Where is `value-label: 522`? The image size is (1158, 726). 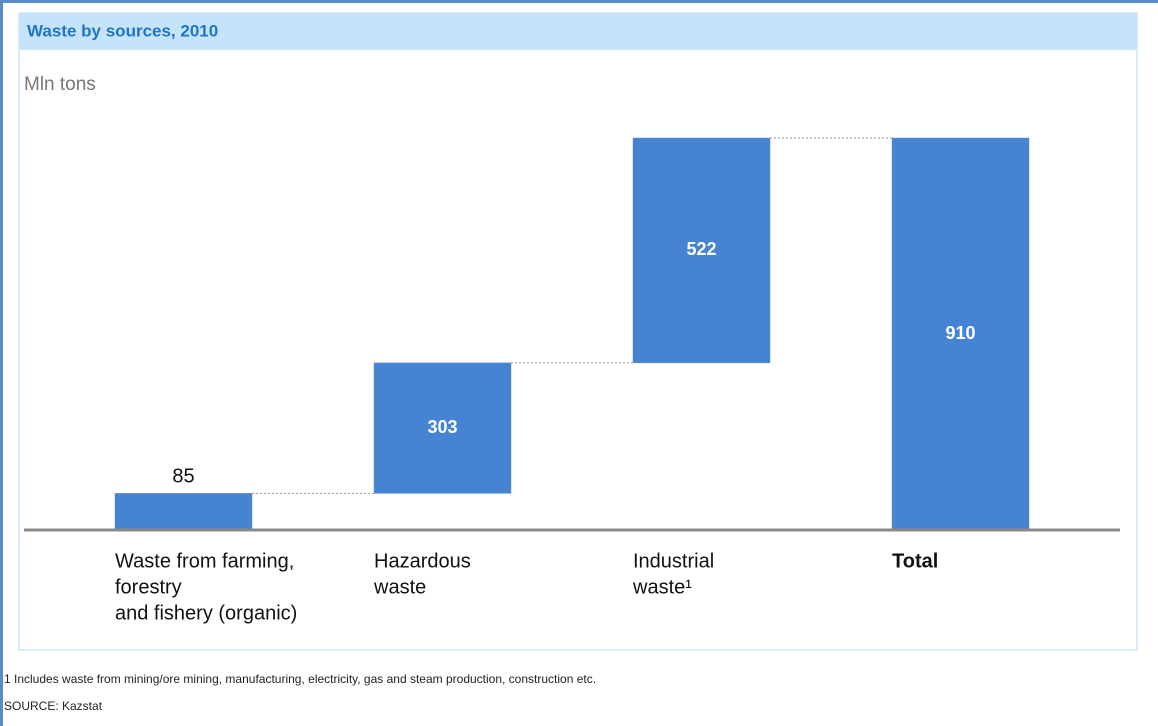
value-label: 522 is located at coordinates (701, 249).